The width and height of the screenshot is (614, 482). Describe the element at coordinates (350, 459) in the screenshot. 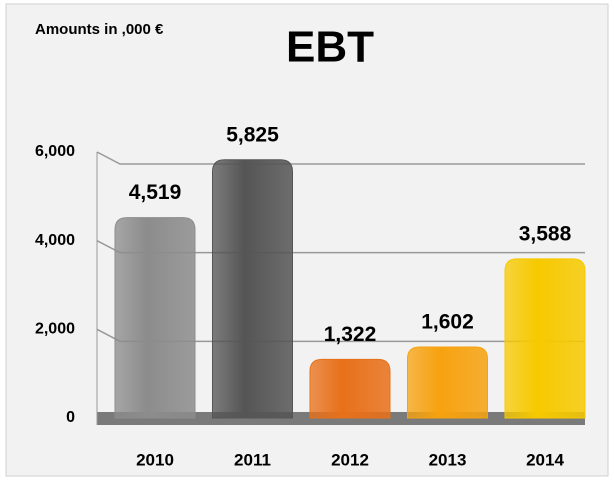

I see `x-tick-label: 2012` at that location.